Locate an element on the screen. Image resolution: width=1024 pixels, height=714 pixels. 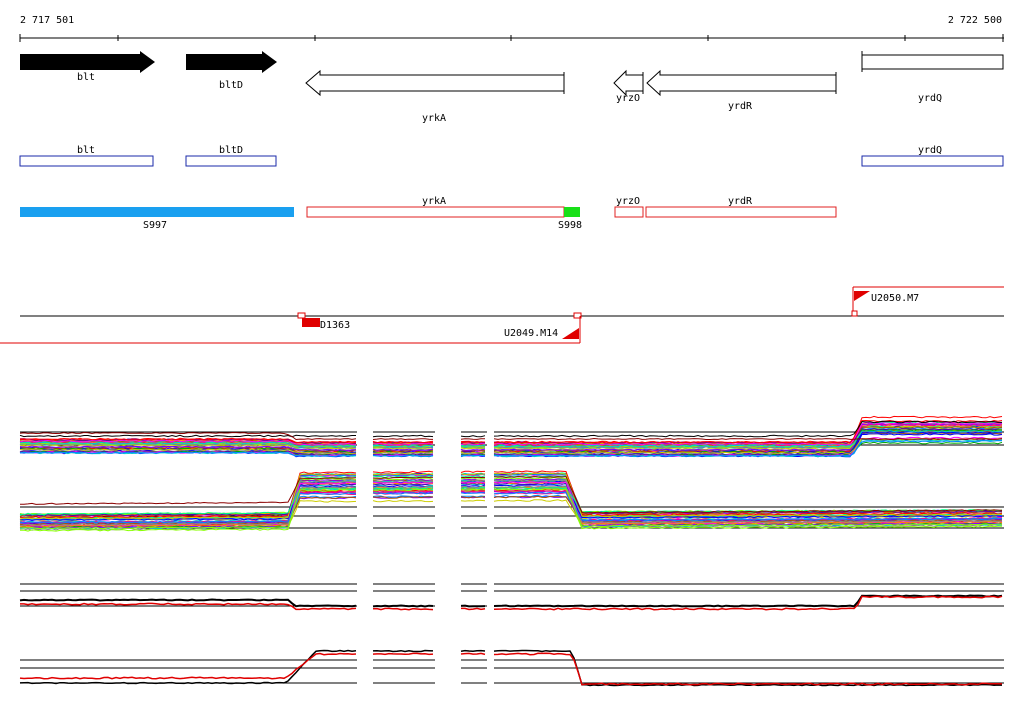
gene-label-blt: blt is located at coordinates (86, 77).